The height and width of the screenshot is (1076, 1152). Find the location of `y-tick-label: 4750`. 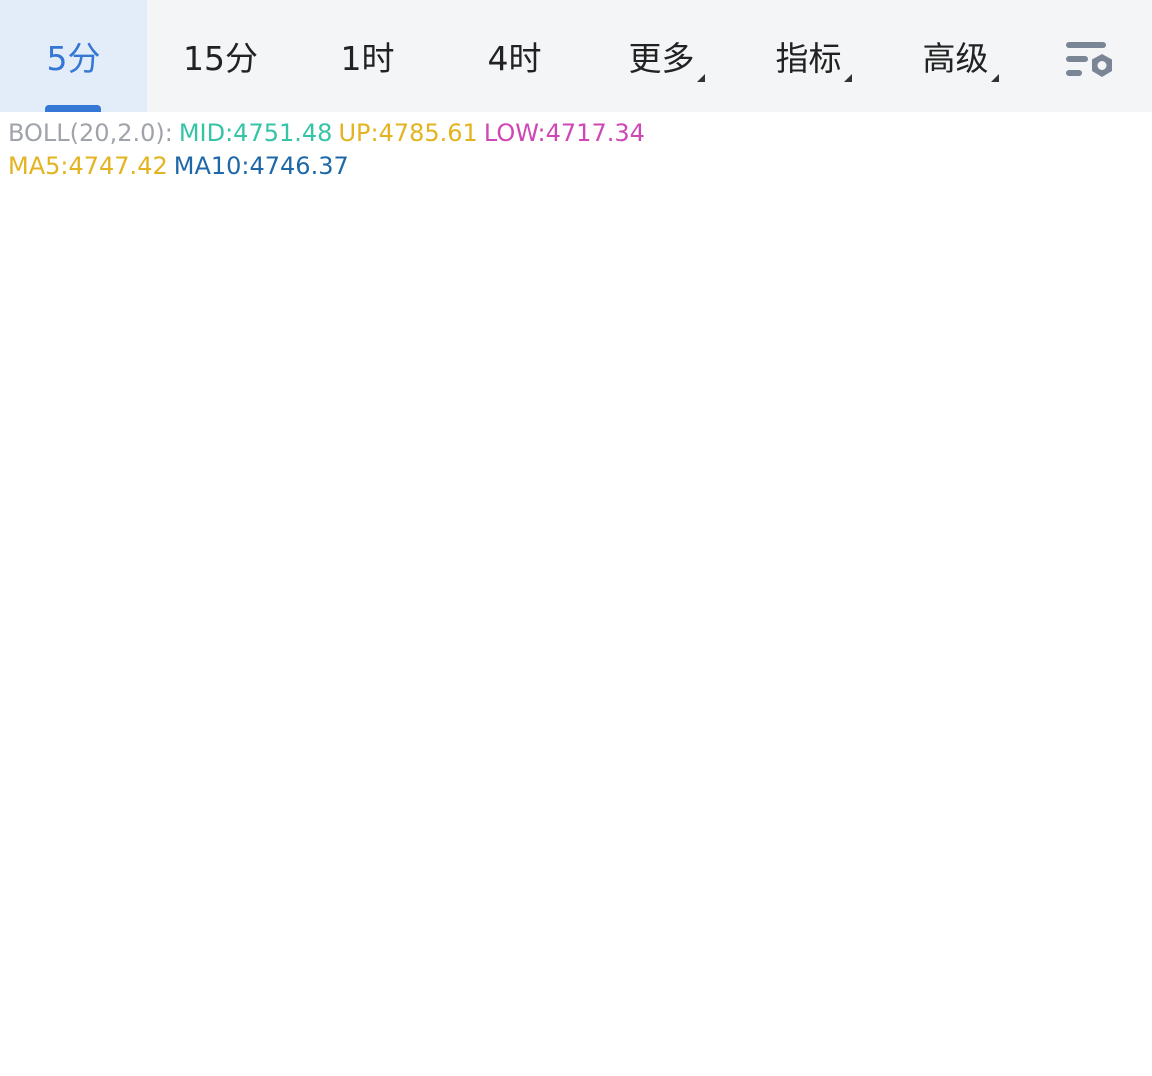

y-tick-label: 4750 is located at coordinates (1068, 647).